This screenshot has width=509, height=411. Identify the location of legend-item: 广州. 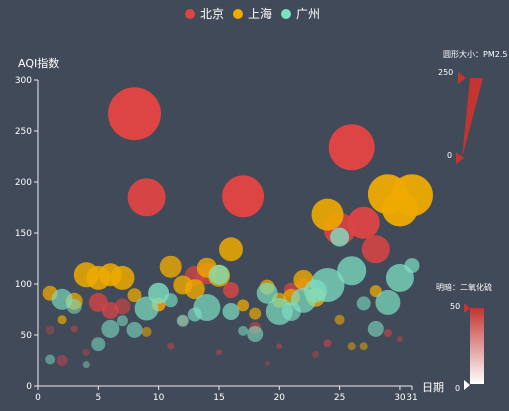
(300, 14).